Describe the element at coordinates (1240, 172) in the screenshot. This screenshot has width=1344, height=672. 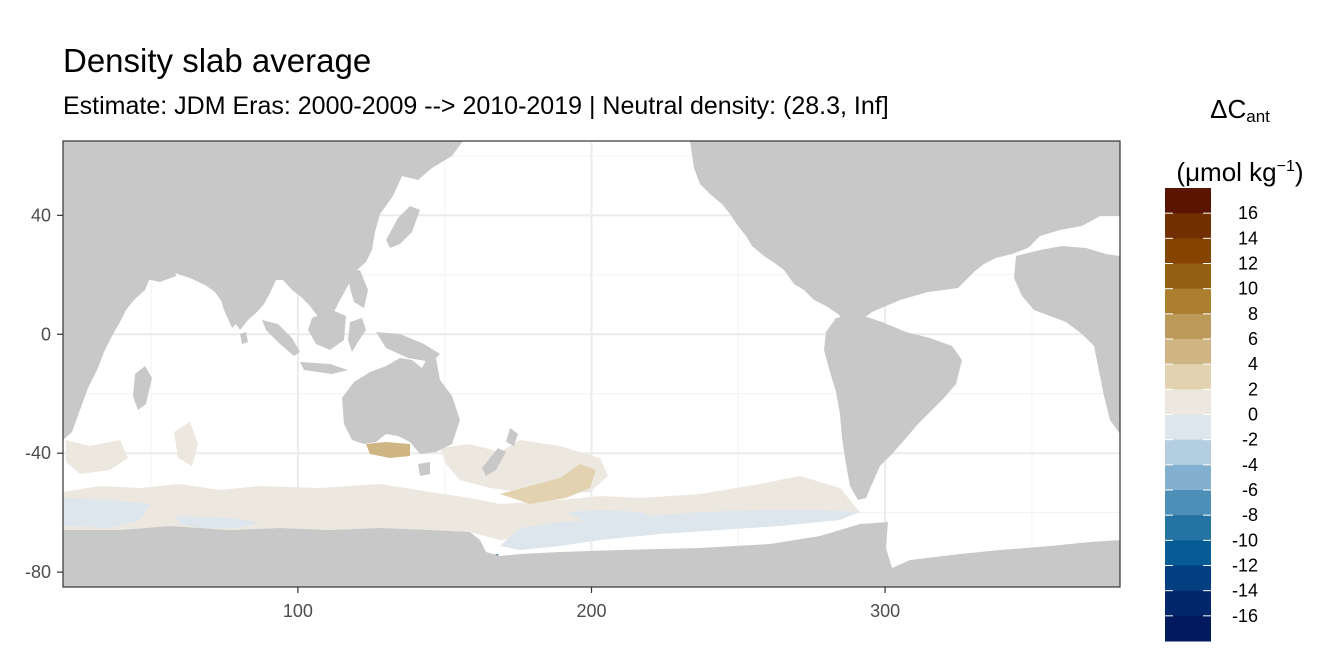
I see `legend-unit: (μmol kg−1)` at that location.